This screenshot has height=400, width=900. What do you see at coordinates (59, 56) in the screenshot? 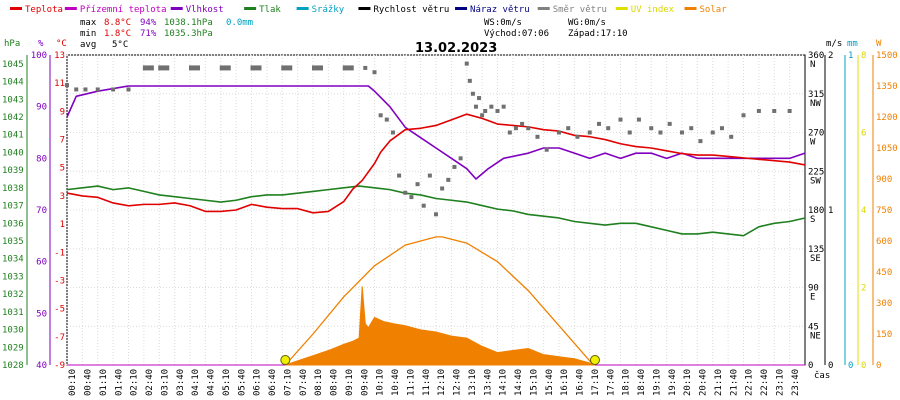
I see `degc-tick: 13` at bounding box center [59, 56].